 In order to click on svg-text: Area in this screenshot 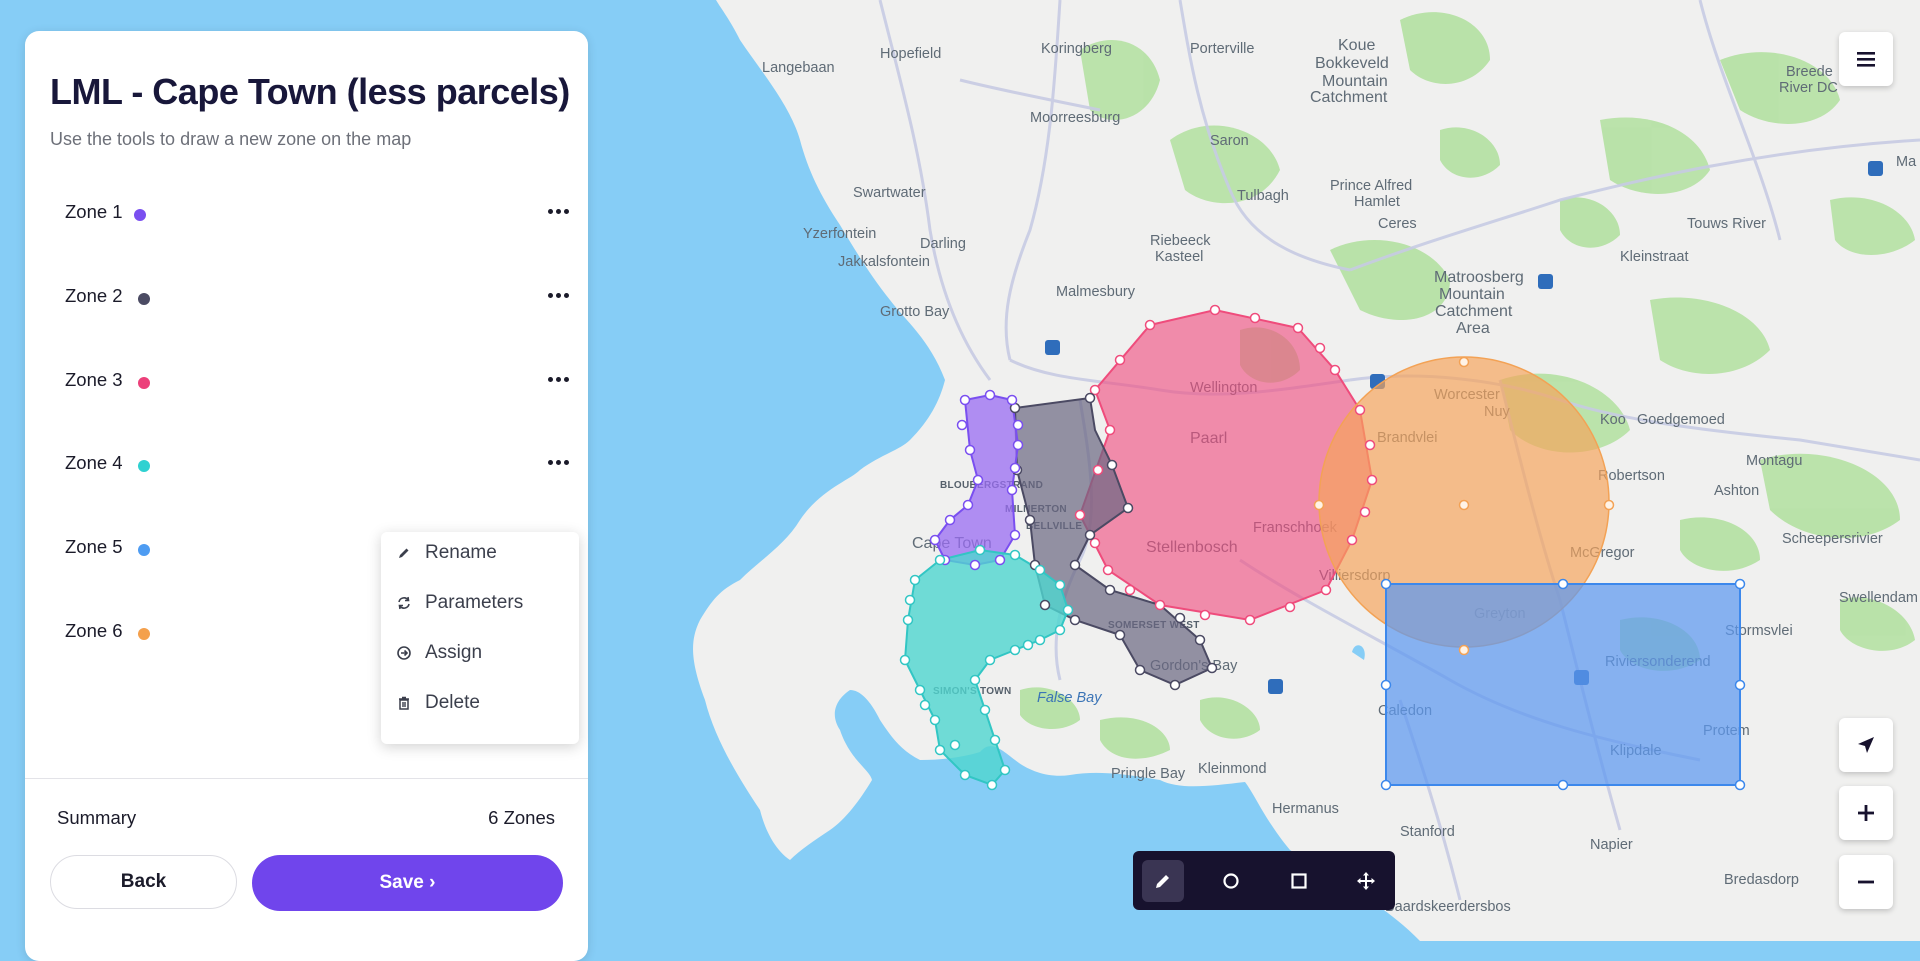, I will do `click(1473, 328)`.